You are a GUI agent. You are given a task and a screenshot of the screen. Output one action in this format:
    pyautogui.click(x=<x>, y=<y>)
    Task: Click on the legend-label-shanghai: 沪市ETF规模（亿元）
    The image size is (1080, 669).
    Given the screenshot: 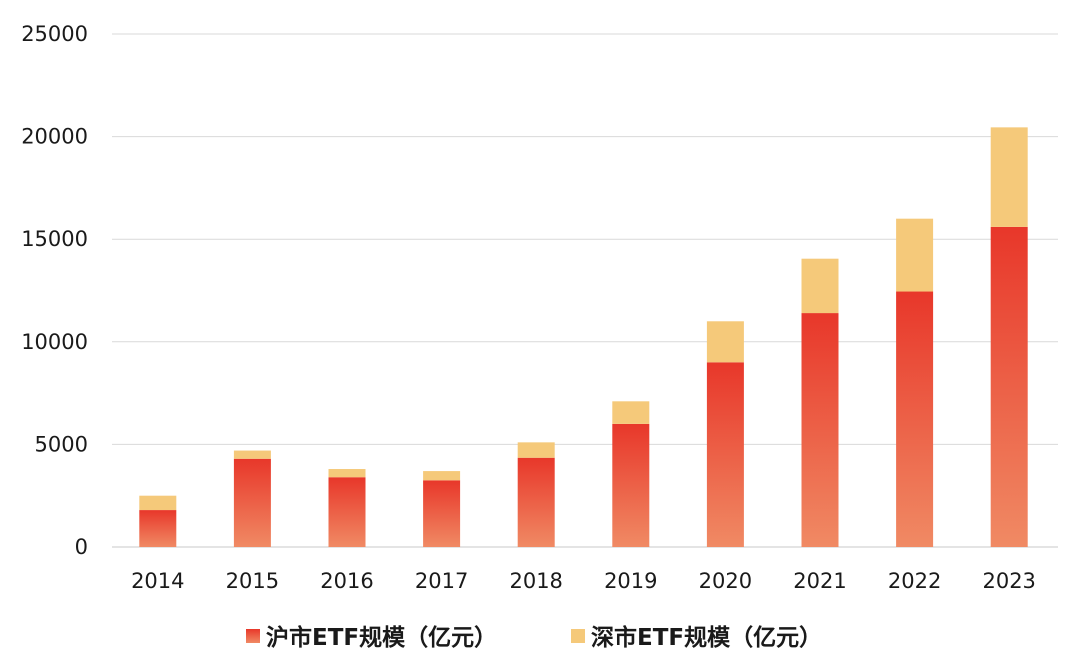 What is the action you would take?
    pyautogui.click(x=381, y=637)
    